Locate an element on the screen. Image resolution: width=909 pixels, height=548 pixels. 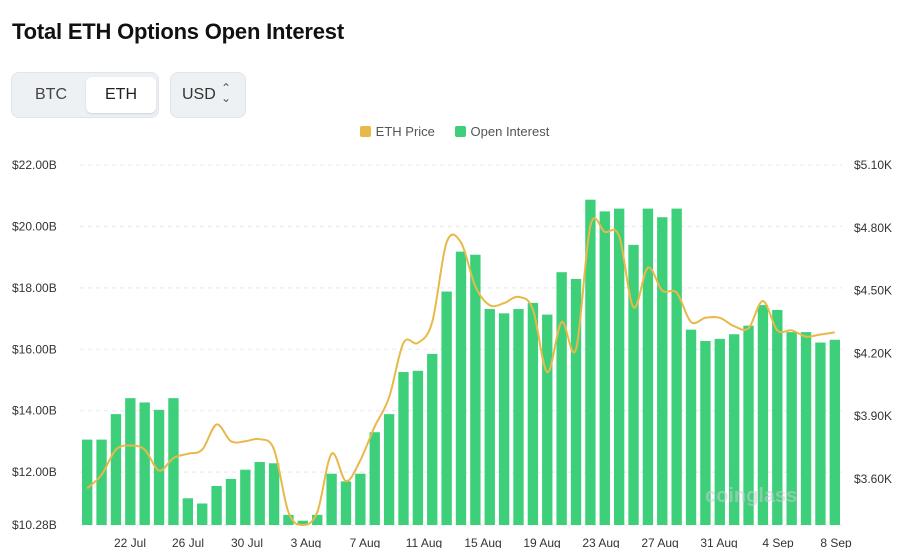
currency-select-value: USD is located at coordinates (199, 94).